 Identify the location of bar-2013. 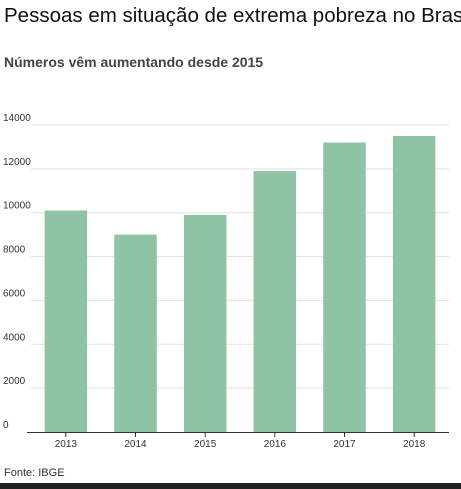
(66, 321).